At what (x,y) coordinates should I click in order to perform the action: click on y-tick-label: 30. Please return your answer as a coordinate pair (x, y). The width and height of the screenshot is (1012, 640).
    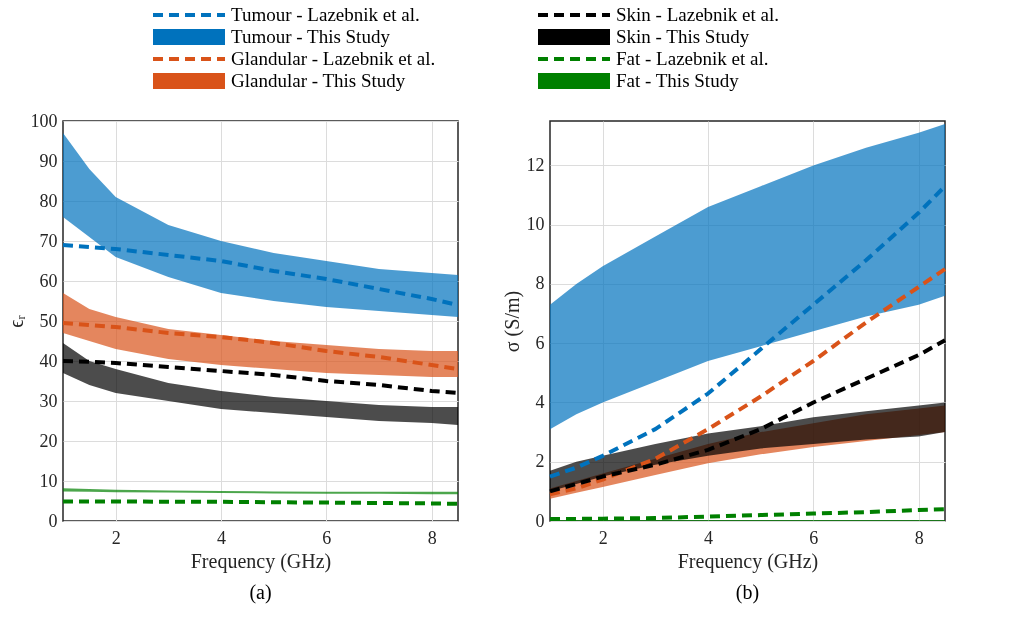
    Looking at the image, I should click on (48, 400).